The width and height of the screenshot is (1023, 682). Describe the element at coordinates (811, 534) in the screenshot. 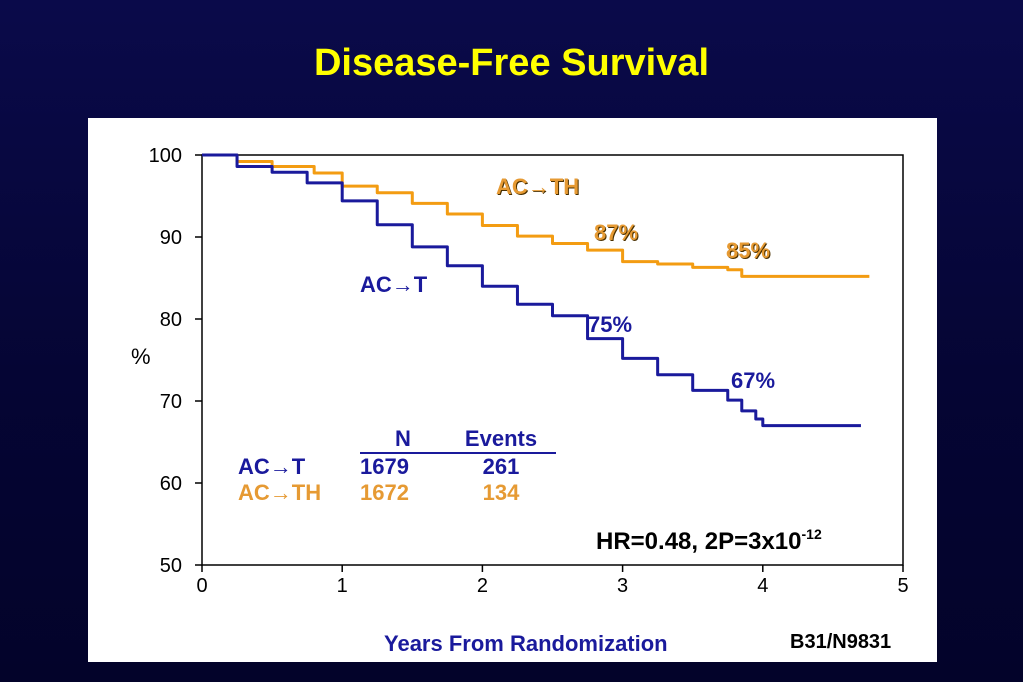

I see `hr-exponent: -12` at that location.